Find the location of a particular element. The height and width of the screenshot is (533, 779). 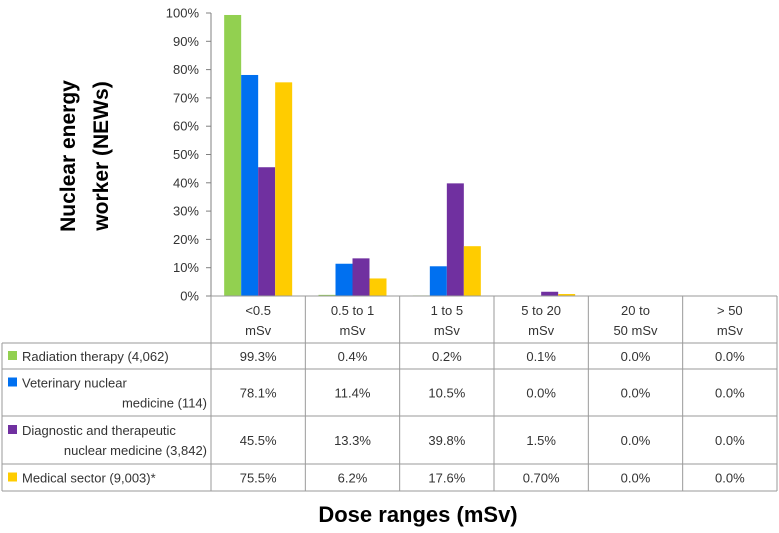

y-tick-label: 70% is located at coordinates (186, 97).